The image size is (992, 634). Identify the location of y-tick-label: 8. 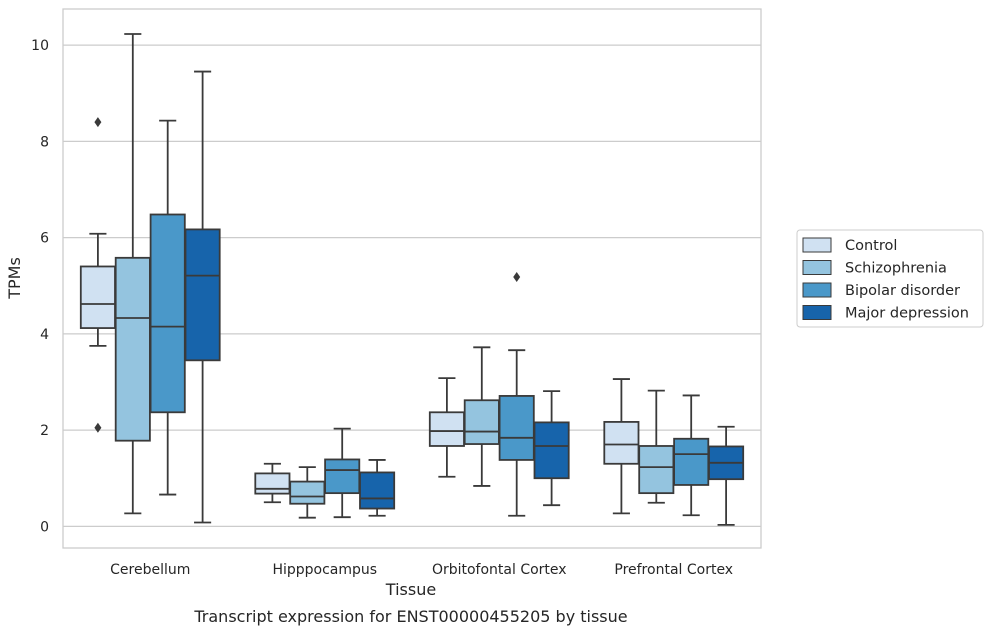
(44, 142).